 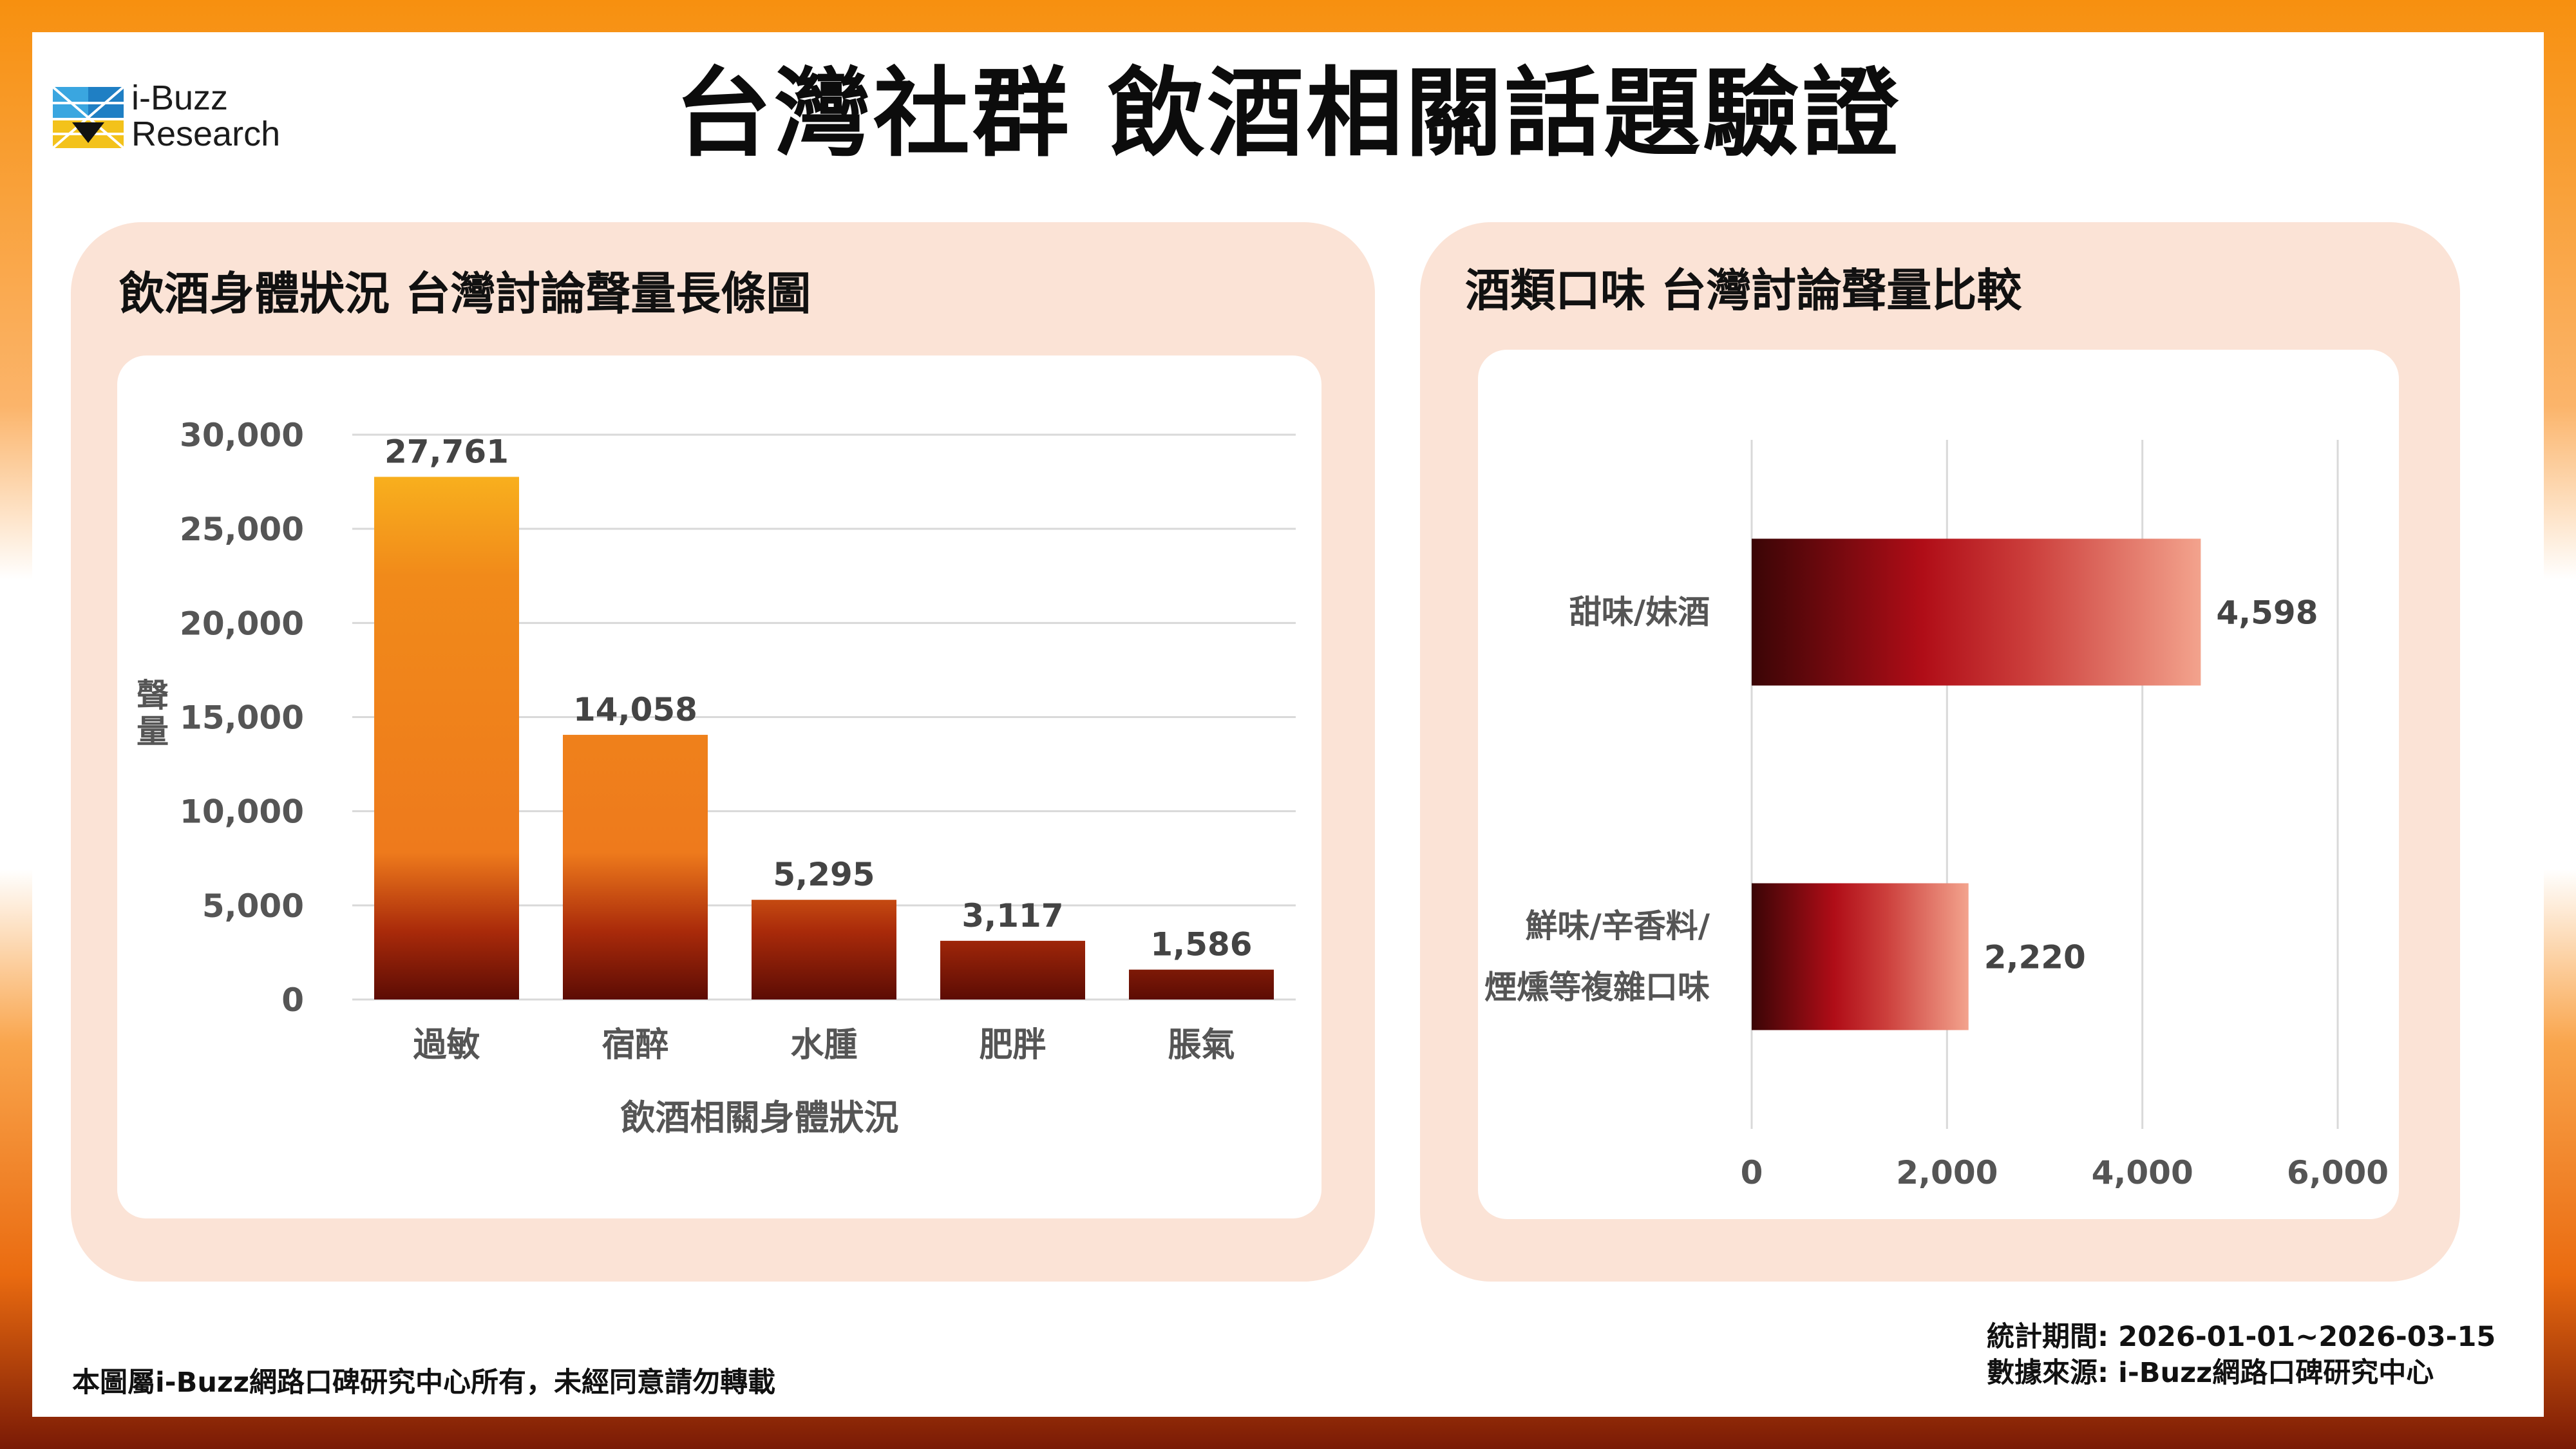 I want to click on y-category-label: 鮮味/辛香料/煙燻等複雜口味, so click(x=1597, y=956).